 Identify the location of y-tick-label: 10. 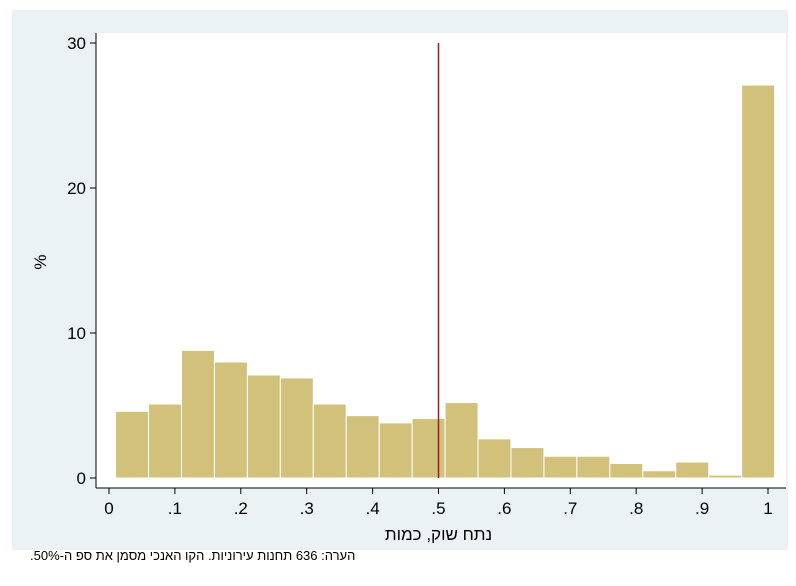
(76, 333).